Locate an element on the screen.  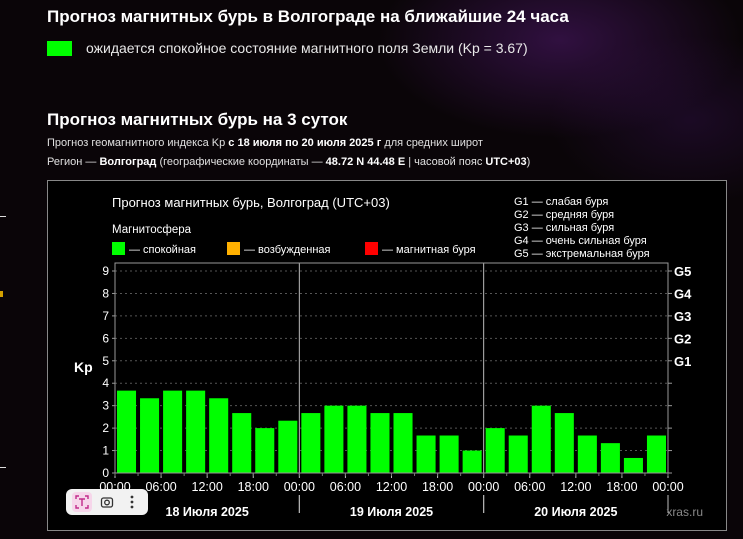
text-capture-icon is located at coordinates (82, 502).